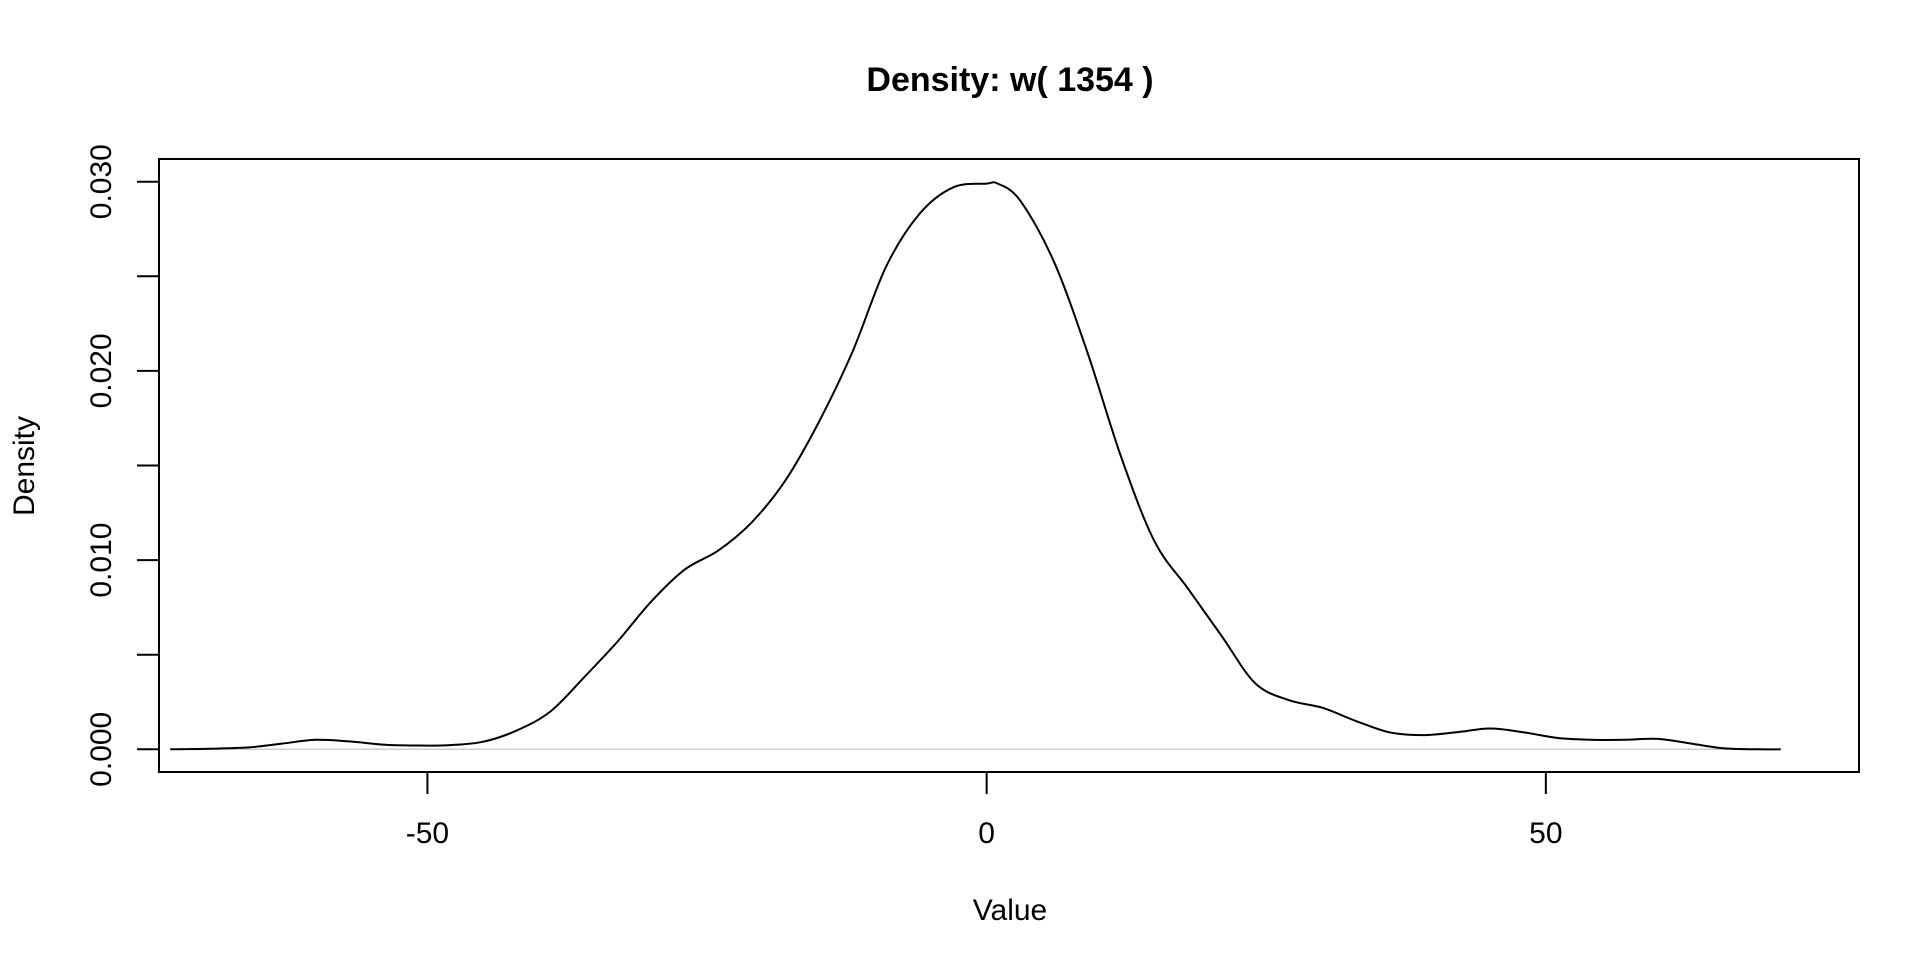  I want to click on x-axis-label: Value, so click(1010, 910).